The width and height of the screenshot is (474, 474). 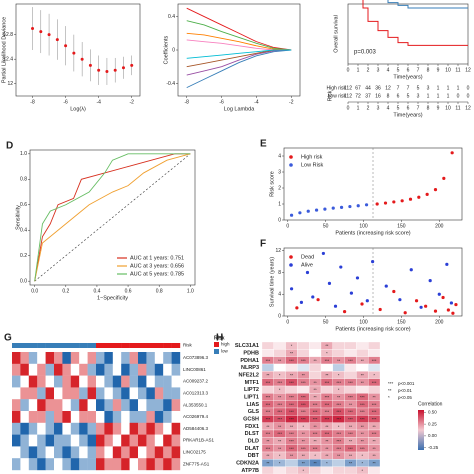 I want to click on plot-frame, so click(x=78, y=50).